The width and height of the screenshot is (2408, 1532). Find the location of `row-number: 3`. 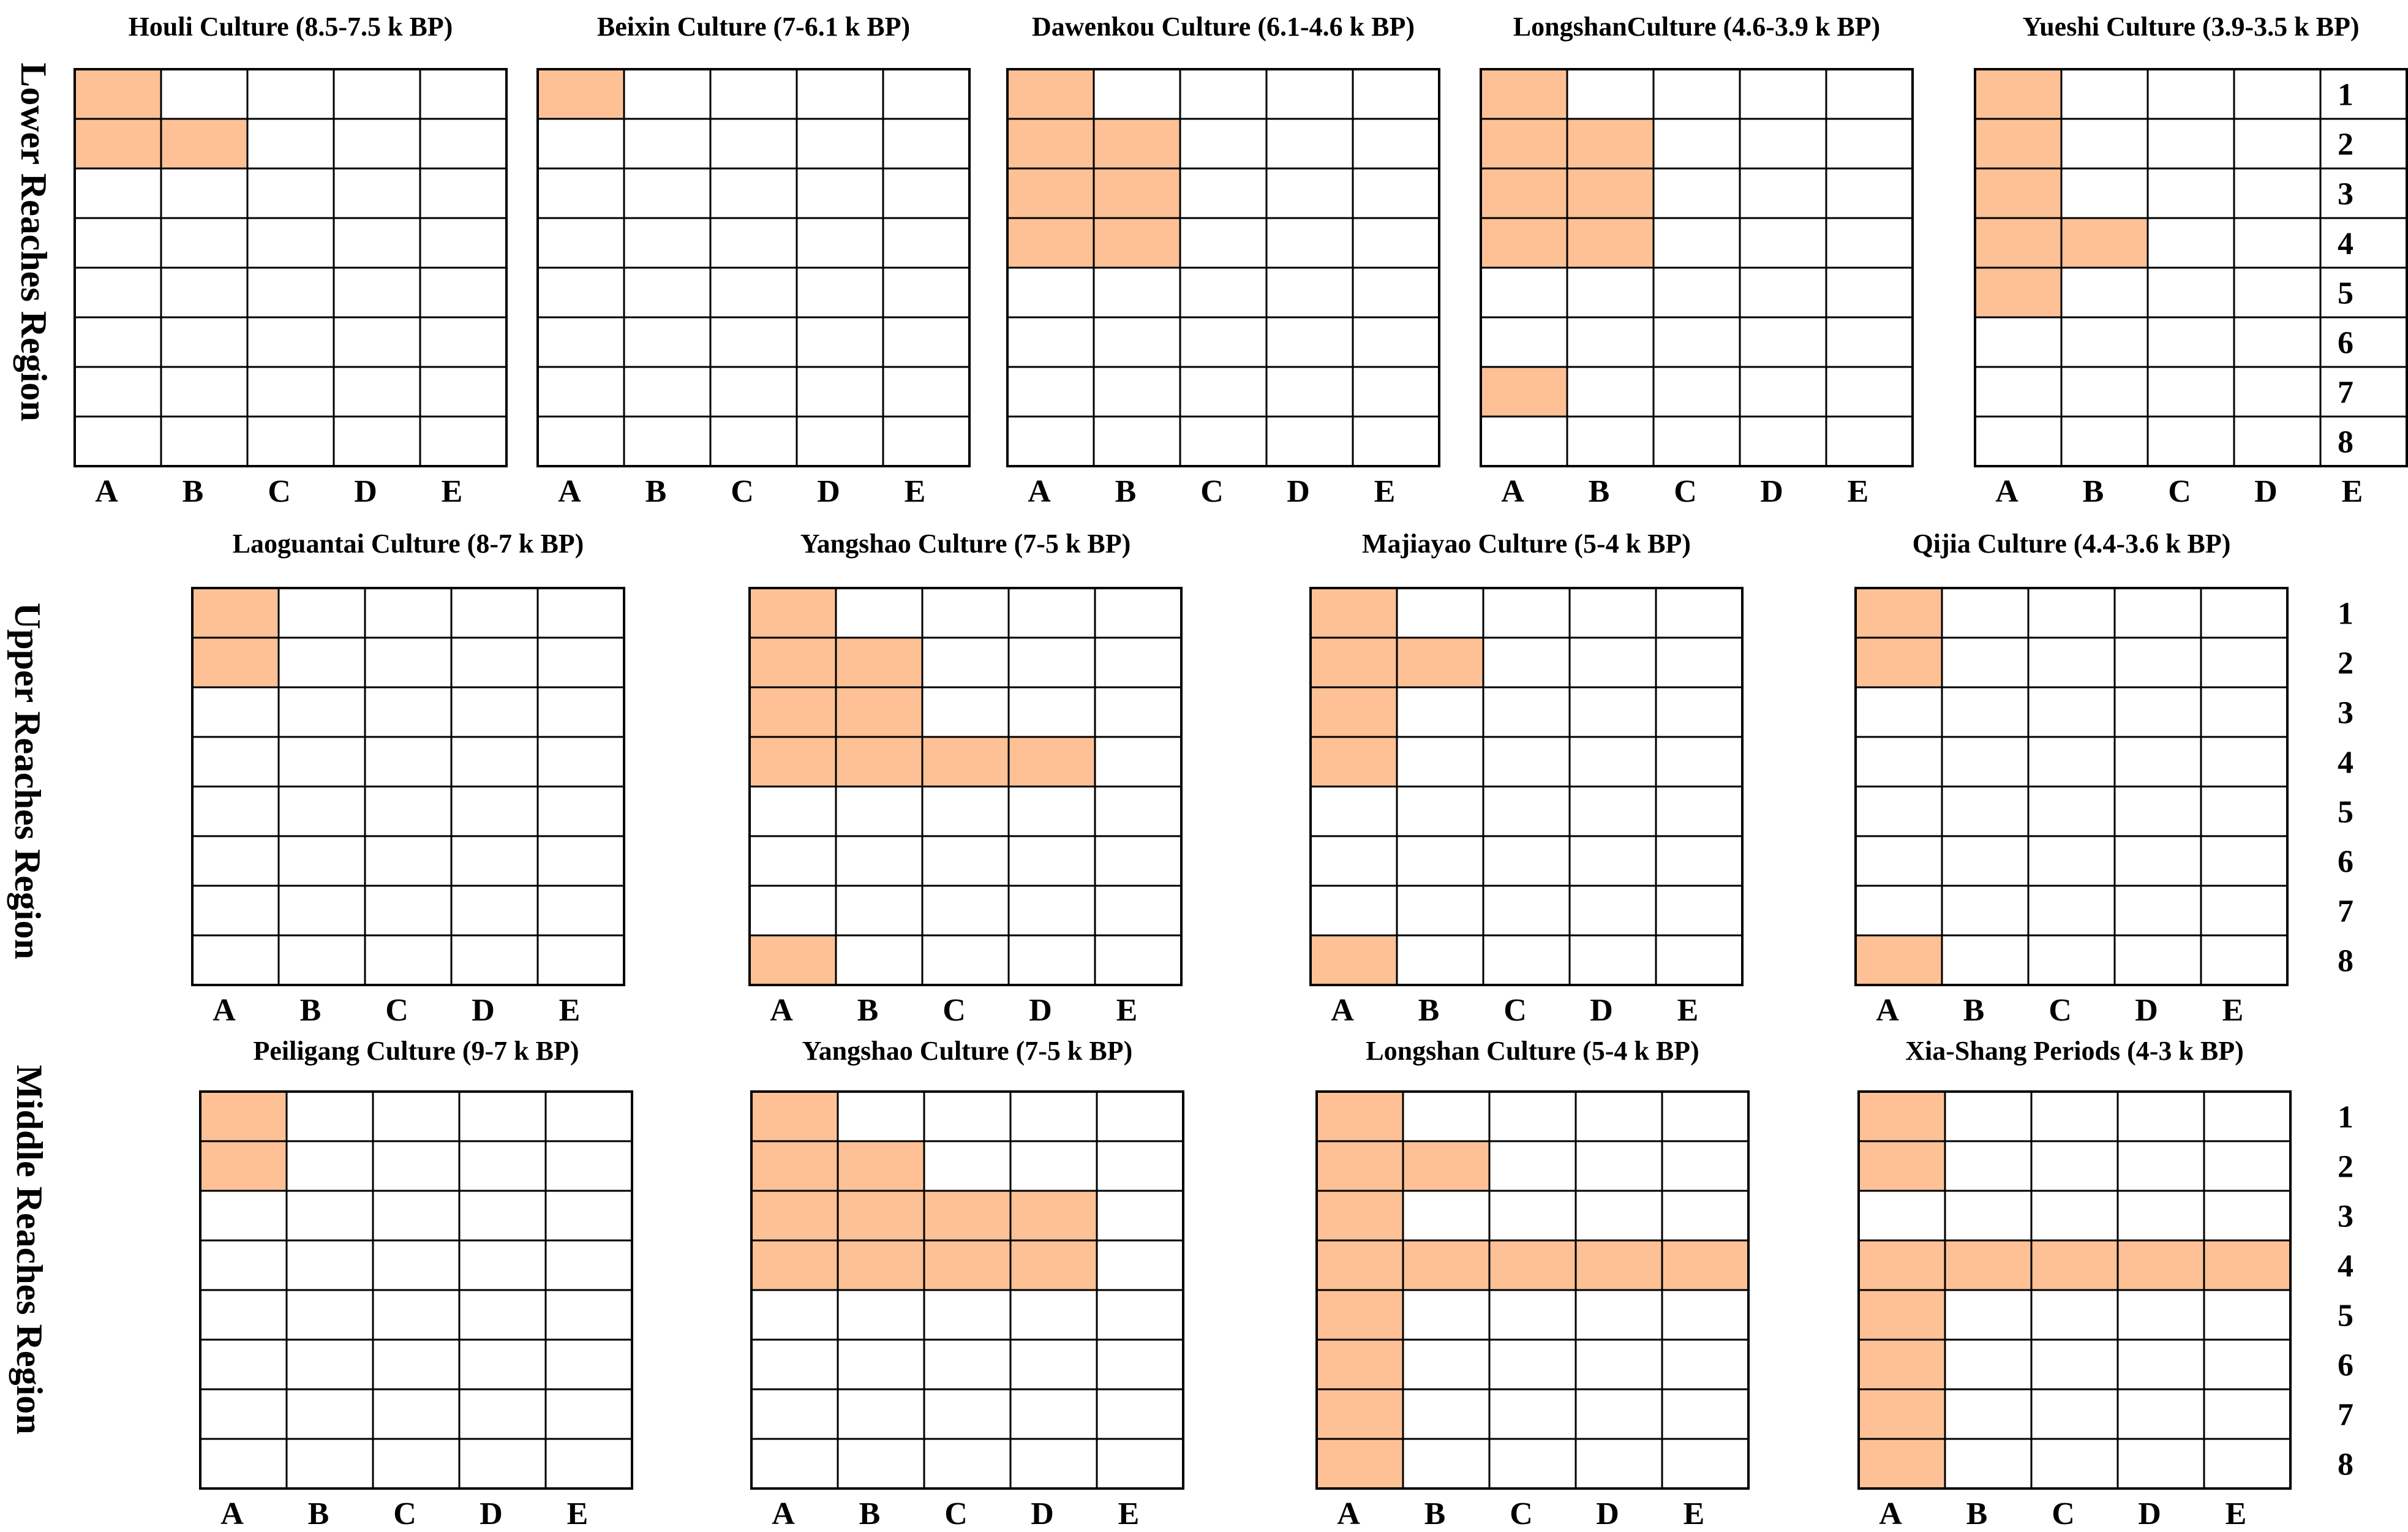

row-number: 3 is located at coordinates (2345, 194).